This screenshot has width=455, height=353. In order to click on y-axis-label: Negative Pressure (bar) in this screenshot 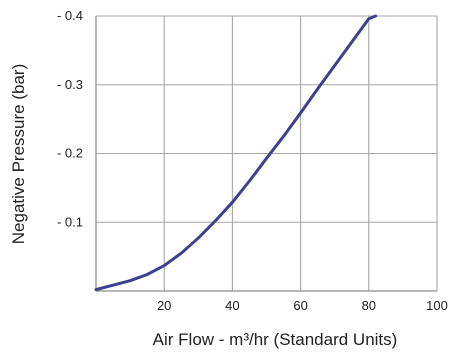, I will do `click(18, 154)`.